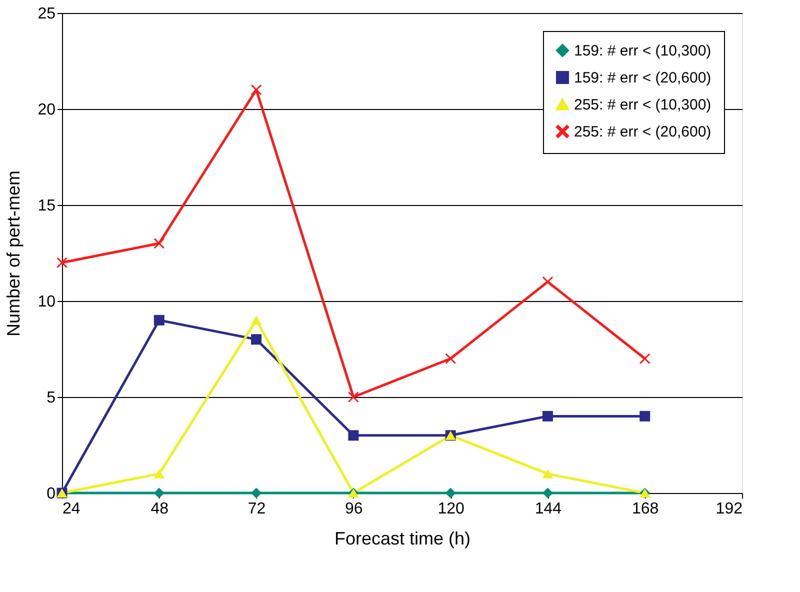 Image resolution: width=800 pixels, height=592 pixels. What do you see at coordinates (51, 494) in the screenshot?
I see `y-tick-label: 0` at bounding box center [51, 494].